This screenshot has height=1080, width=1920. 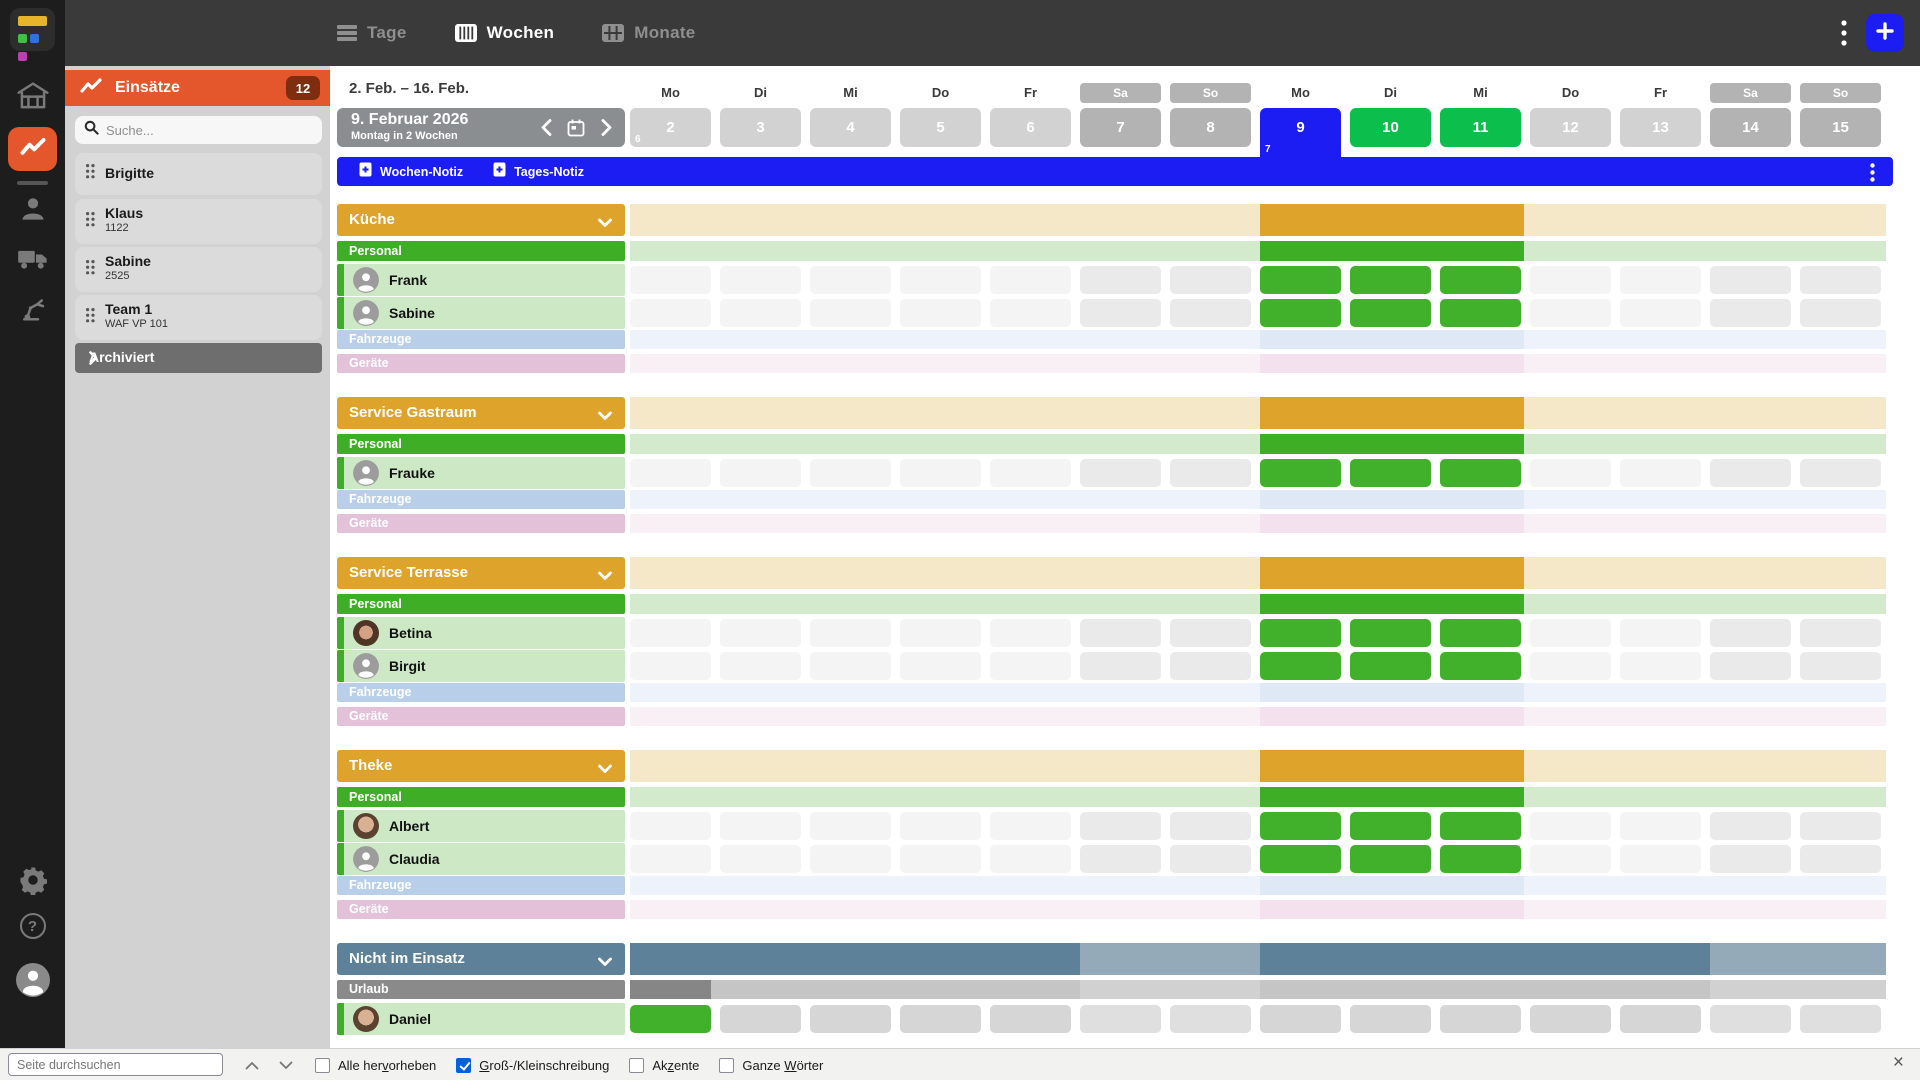 I want to click on sidebar-item-team-1: Team 1 WAF VP 101, so click(x=198, y=317).